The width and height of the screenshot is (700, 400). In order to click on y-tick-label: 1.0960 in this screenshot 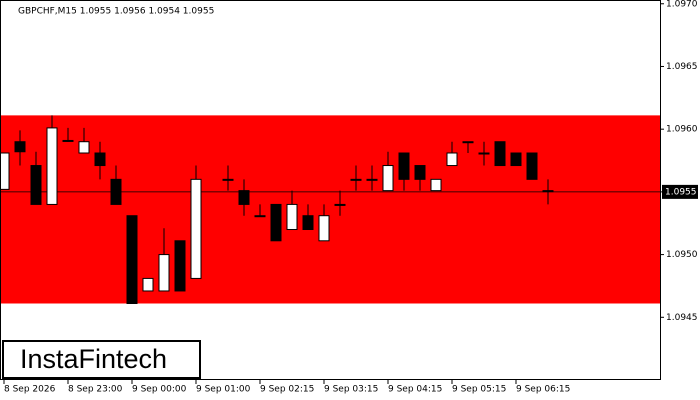, I will do `click(682, 130)`.